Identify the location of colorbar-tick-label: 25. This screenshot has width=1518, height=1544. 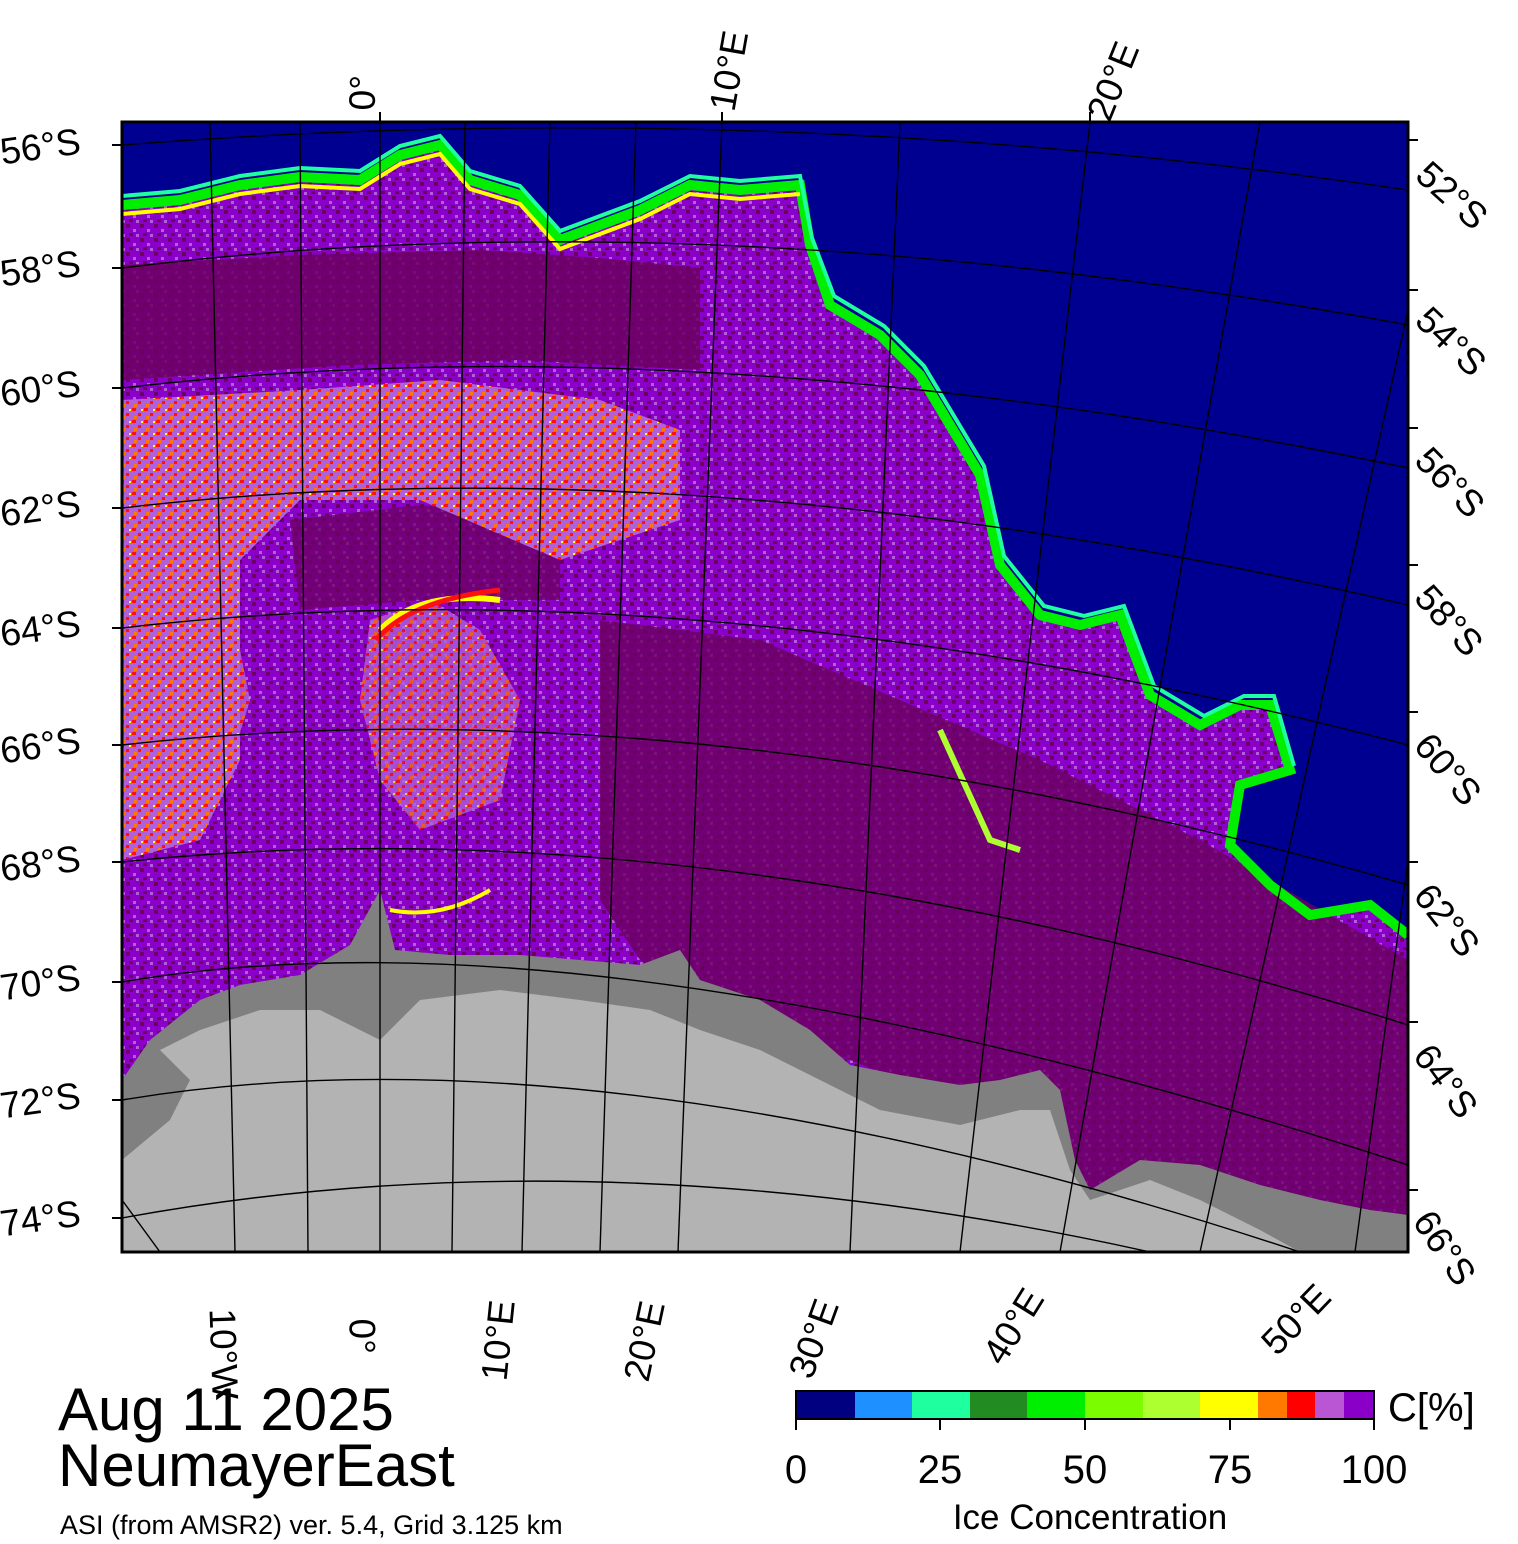
(940, 1470).